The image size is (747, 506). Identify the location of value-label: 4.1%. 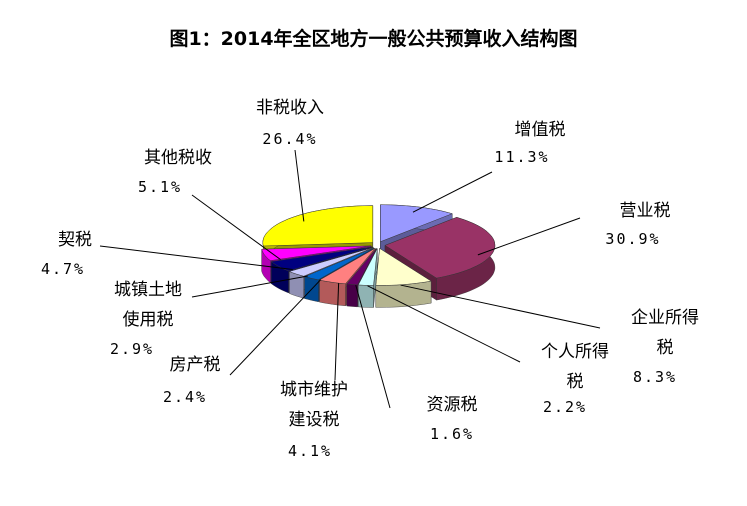
(310, 451).